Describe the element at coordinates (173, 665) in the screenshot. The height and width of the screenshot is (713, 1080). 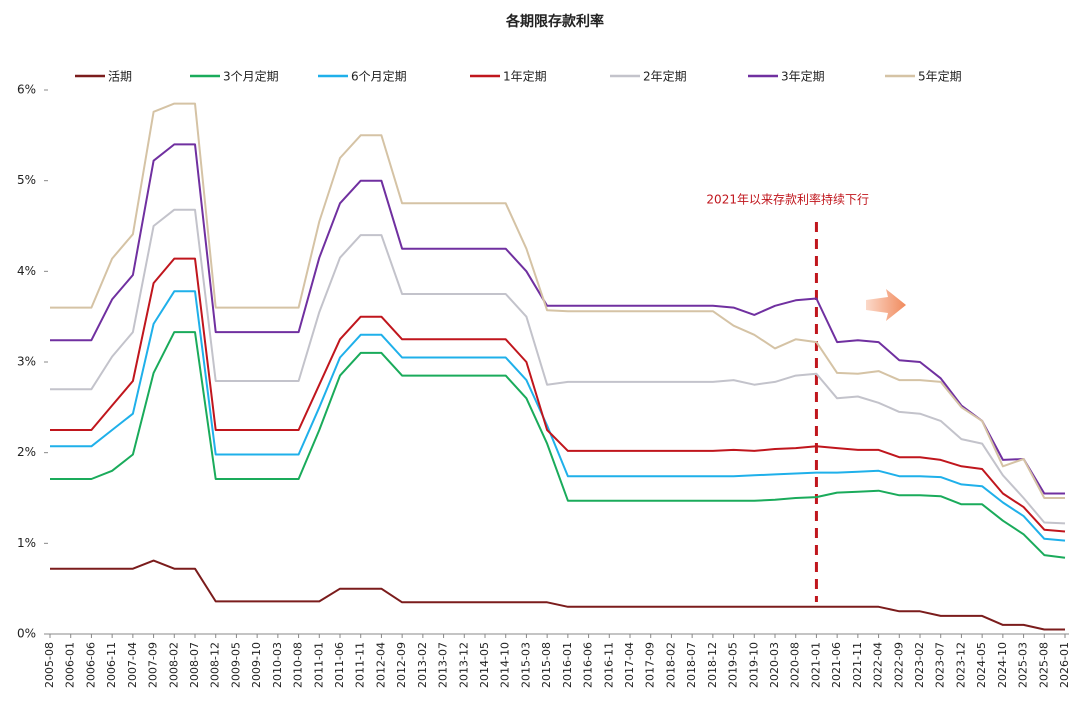
I see `x-tick-label: 2008-02` at that location.